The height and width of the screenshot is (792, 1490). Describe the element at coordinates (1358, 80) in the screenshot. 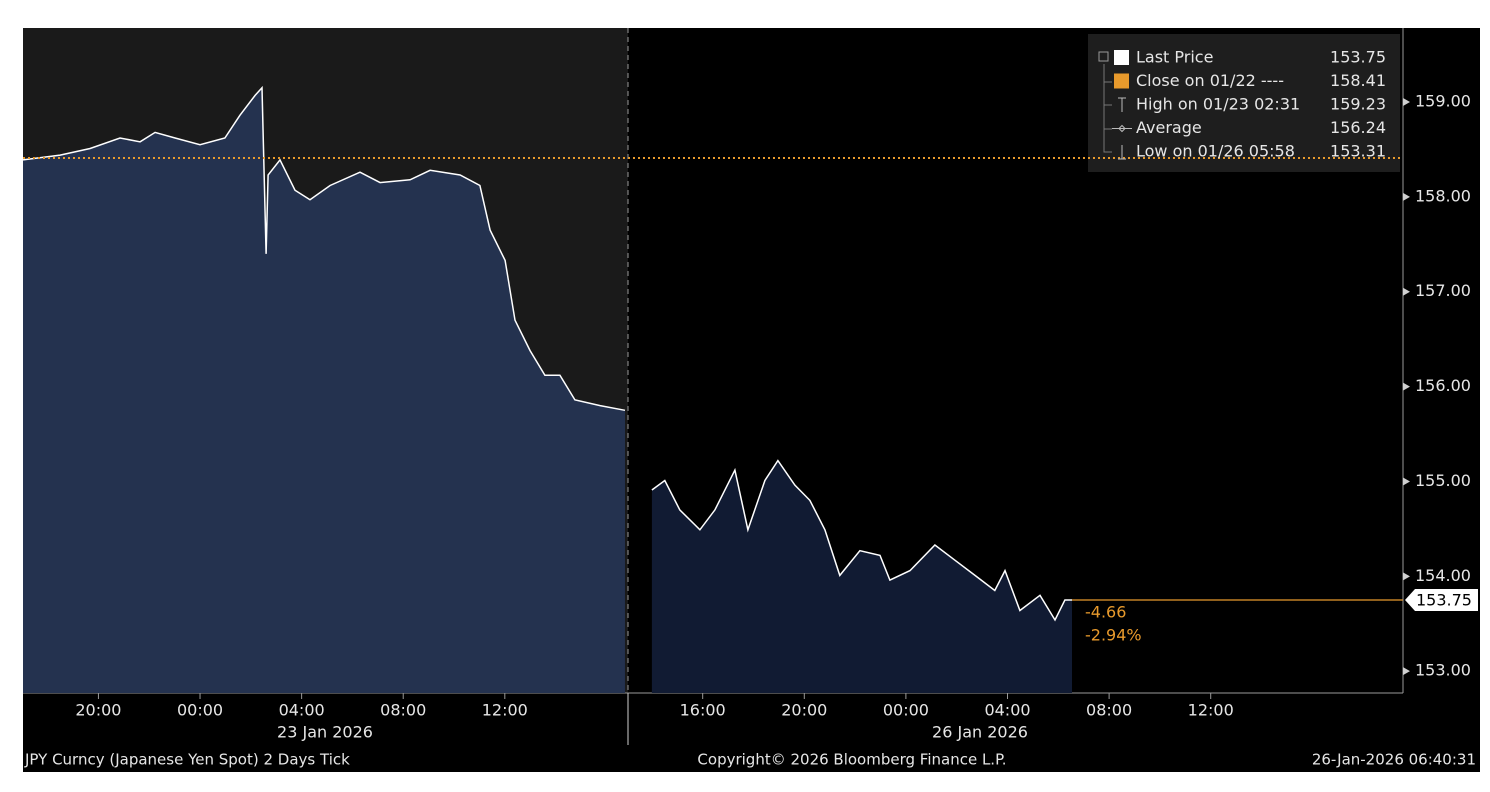

I see `legend-value: 158.41` at that location.